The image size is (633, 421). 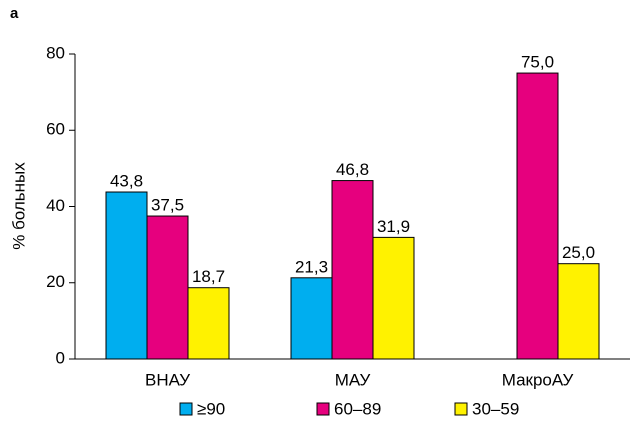 What do you see at coordinates (495, 408) in the screenshot?
I see `legend-label: 30–59` at bounding box center [495, 408].